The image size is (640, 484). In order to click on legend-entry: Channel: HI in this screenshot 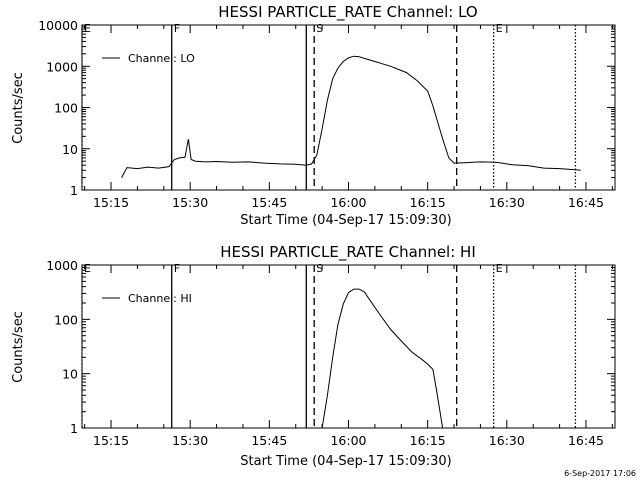, I will do `click(160, 298)`.